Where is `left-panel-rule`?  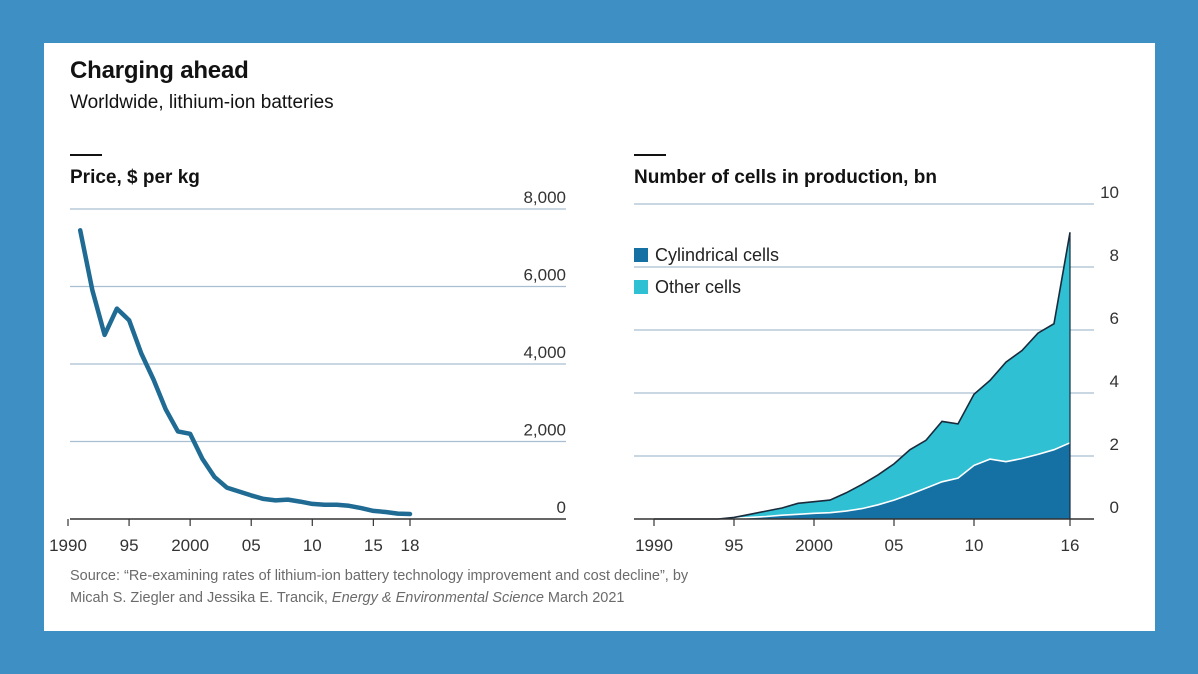 left-panel-rule is located at coordinates (86, 155).